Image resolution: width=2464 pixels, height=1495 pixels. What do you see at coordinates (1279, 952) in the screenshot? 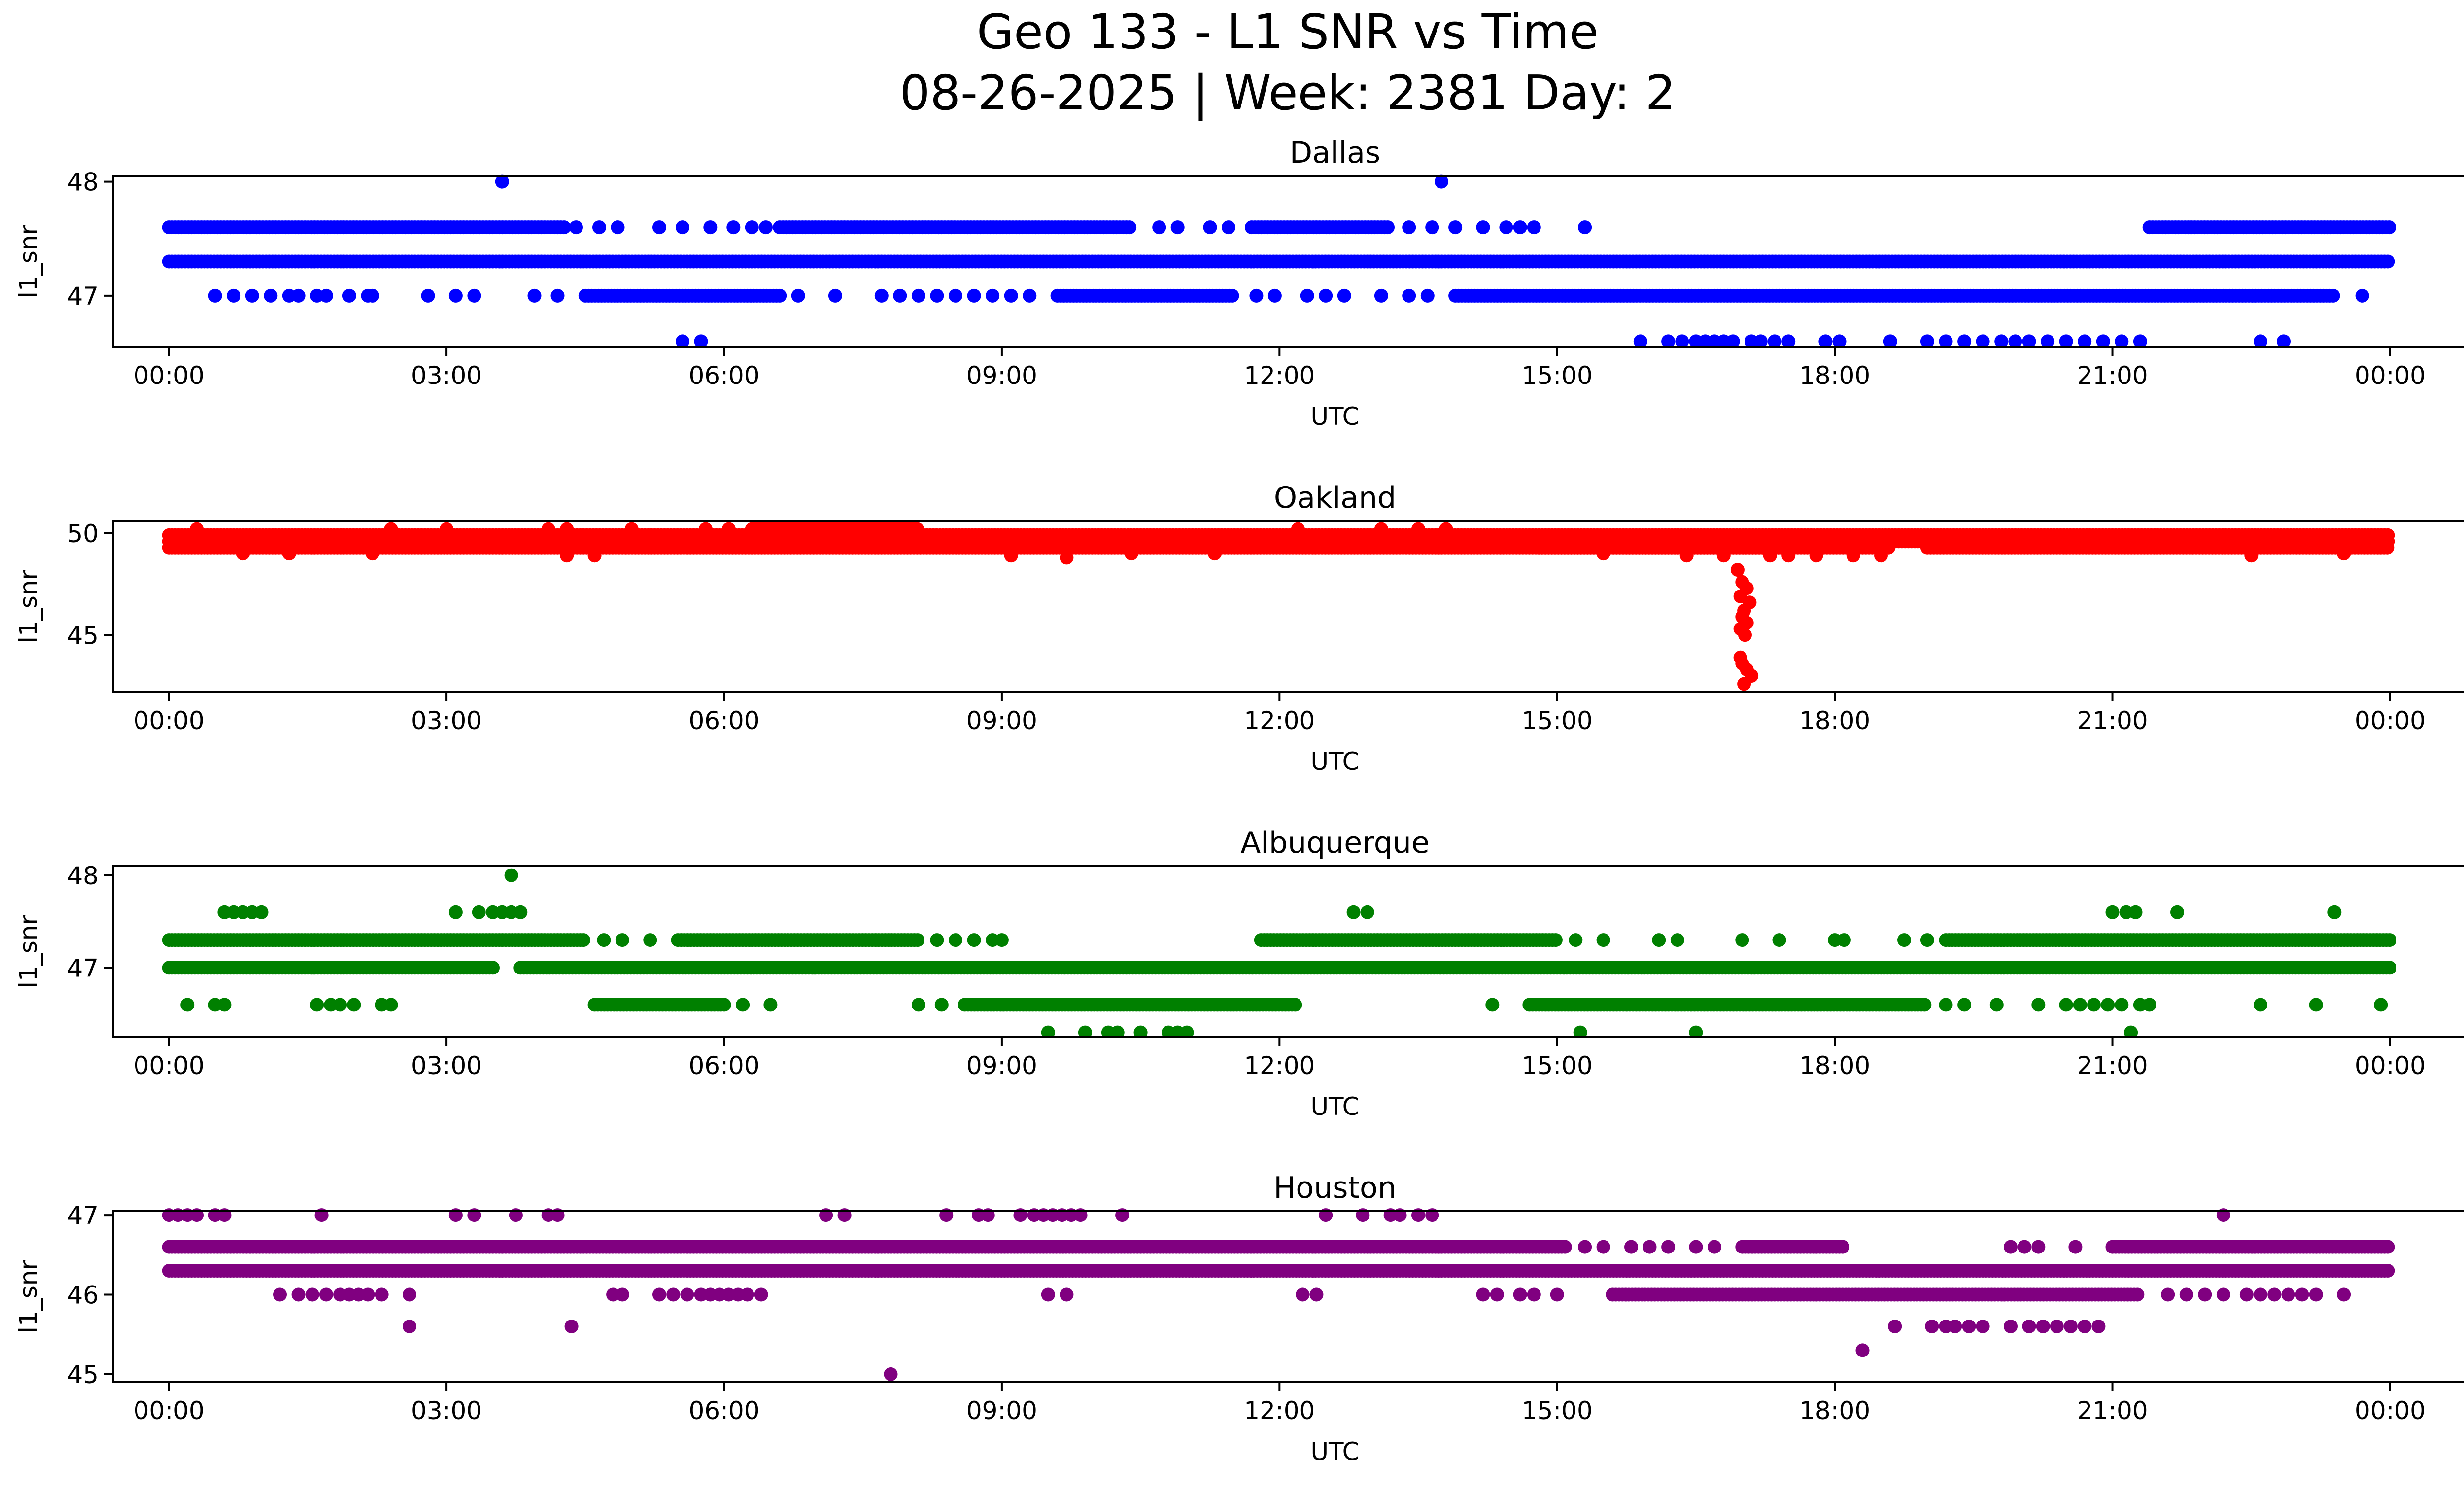
I see `albuquerque-series` at bounding box center [1279, 952].